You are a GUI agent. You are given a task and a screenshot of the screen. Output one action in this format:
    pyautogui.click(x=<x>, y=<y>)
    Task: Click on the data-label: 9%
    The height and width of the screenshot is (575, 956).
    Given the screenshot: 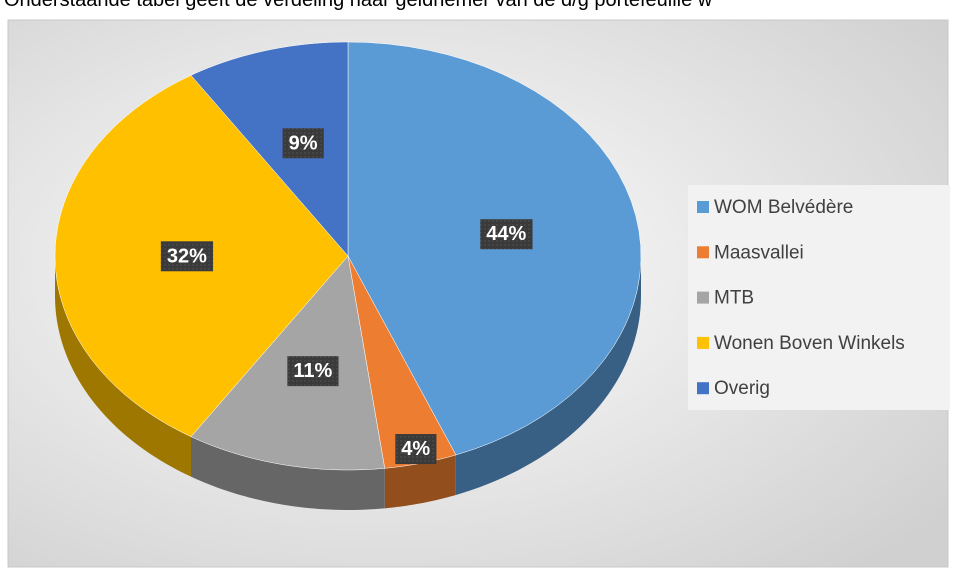 What is the action you would take?
    pyautogui.click(x=303, y=143)
    